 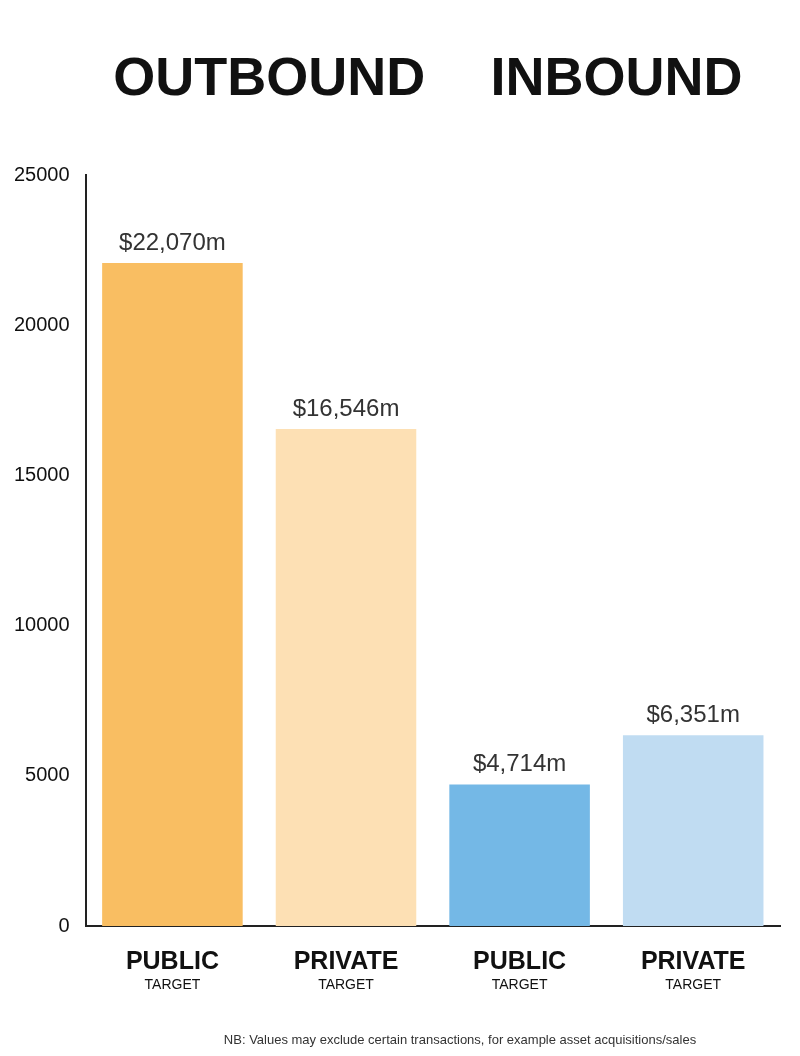 What do you see at coordinates (41, 323) in the screenshot?
I see `y-tick-label: 20000` at bounding box center [41, 323].